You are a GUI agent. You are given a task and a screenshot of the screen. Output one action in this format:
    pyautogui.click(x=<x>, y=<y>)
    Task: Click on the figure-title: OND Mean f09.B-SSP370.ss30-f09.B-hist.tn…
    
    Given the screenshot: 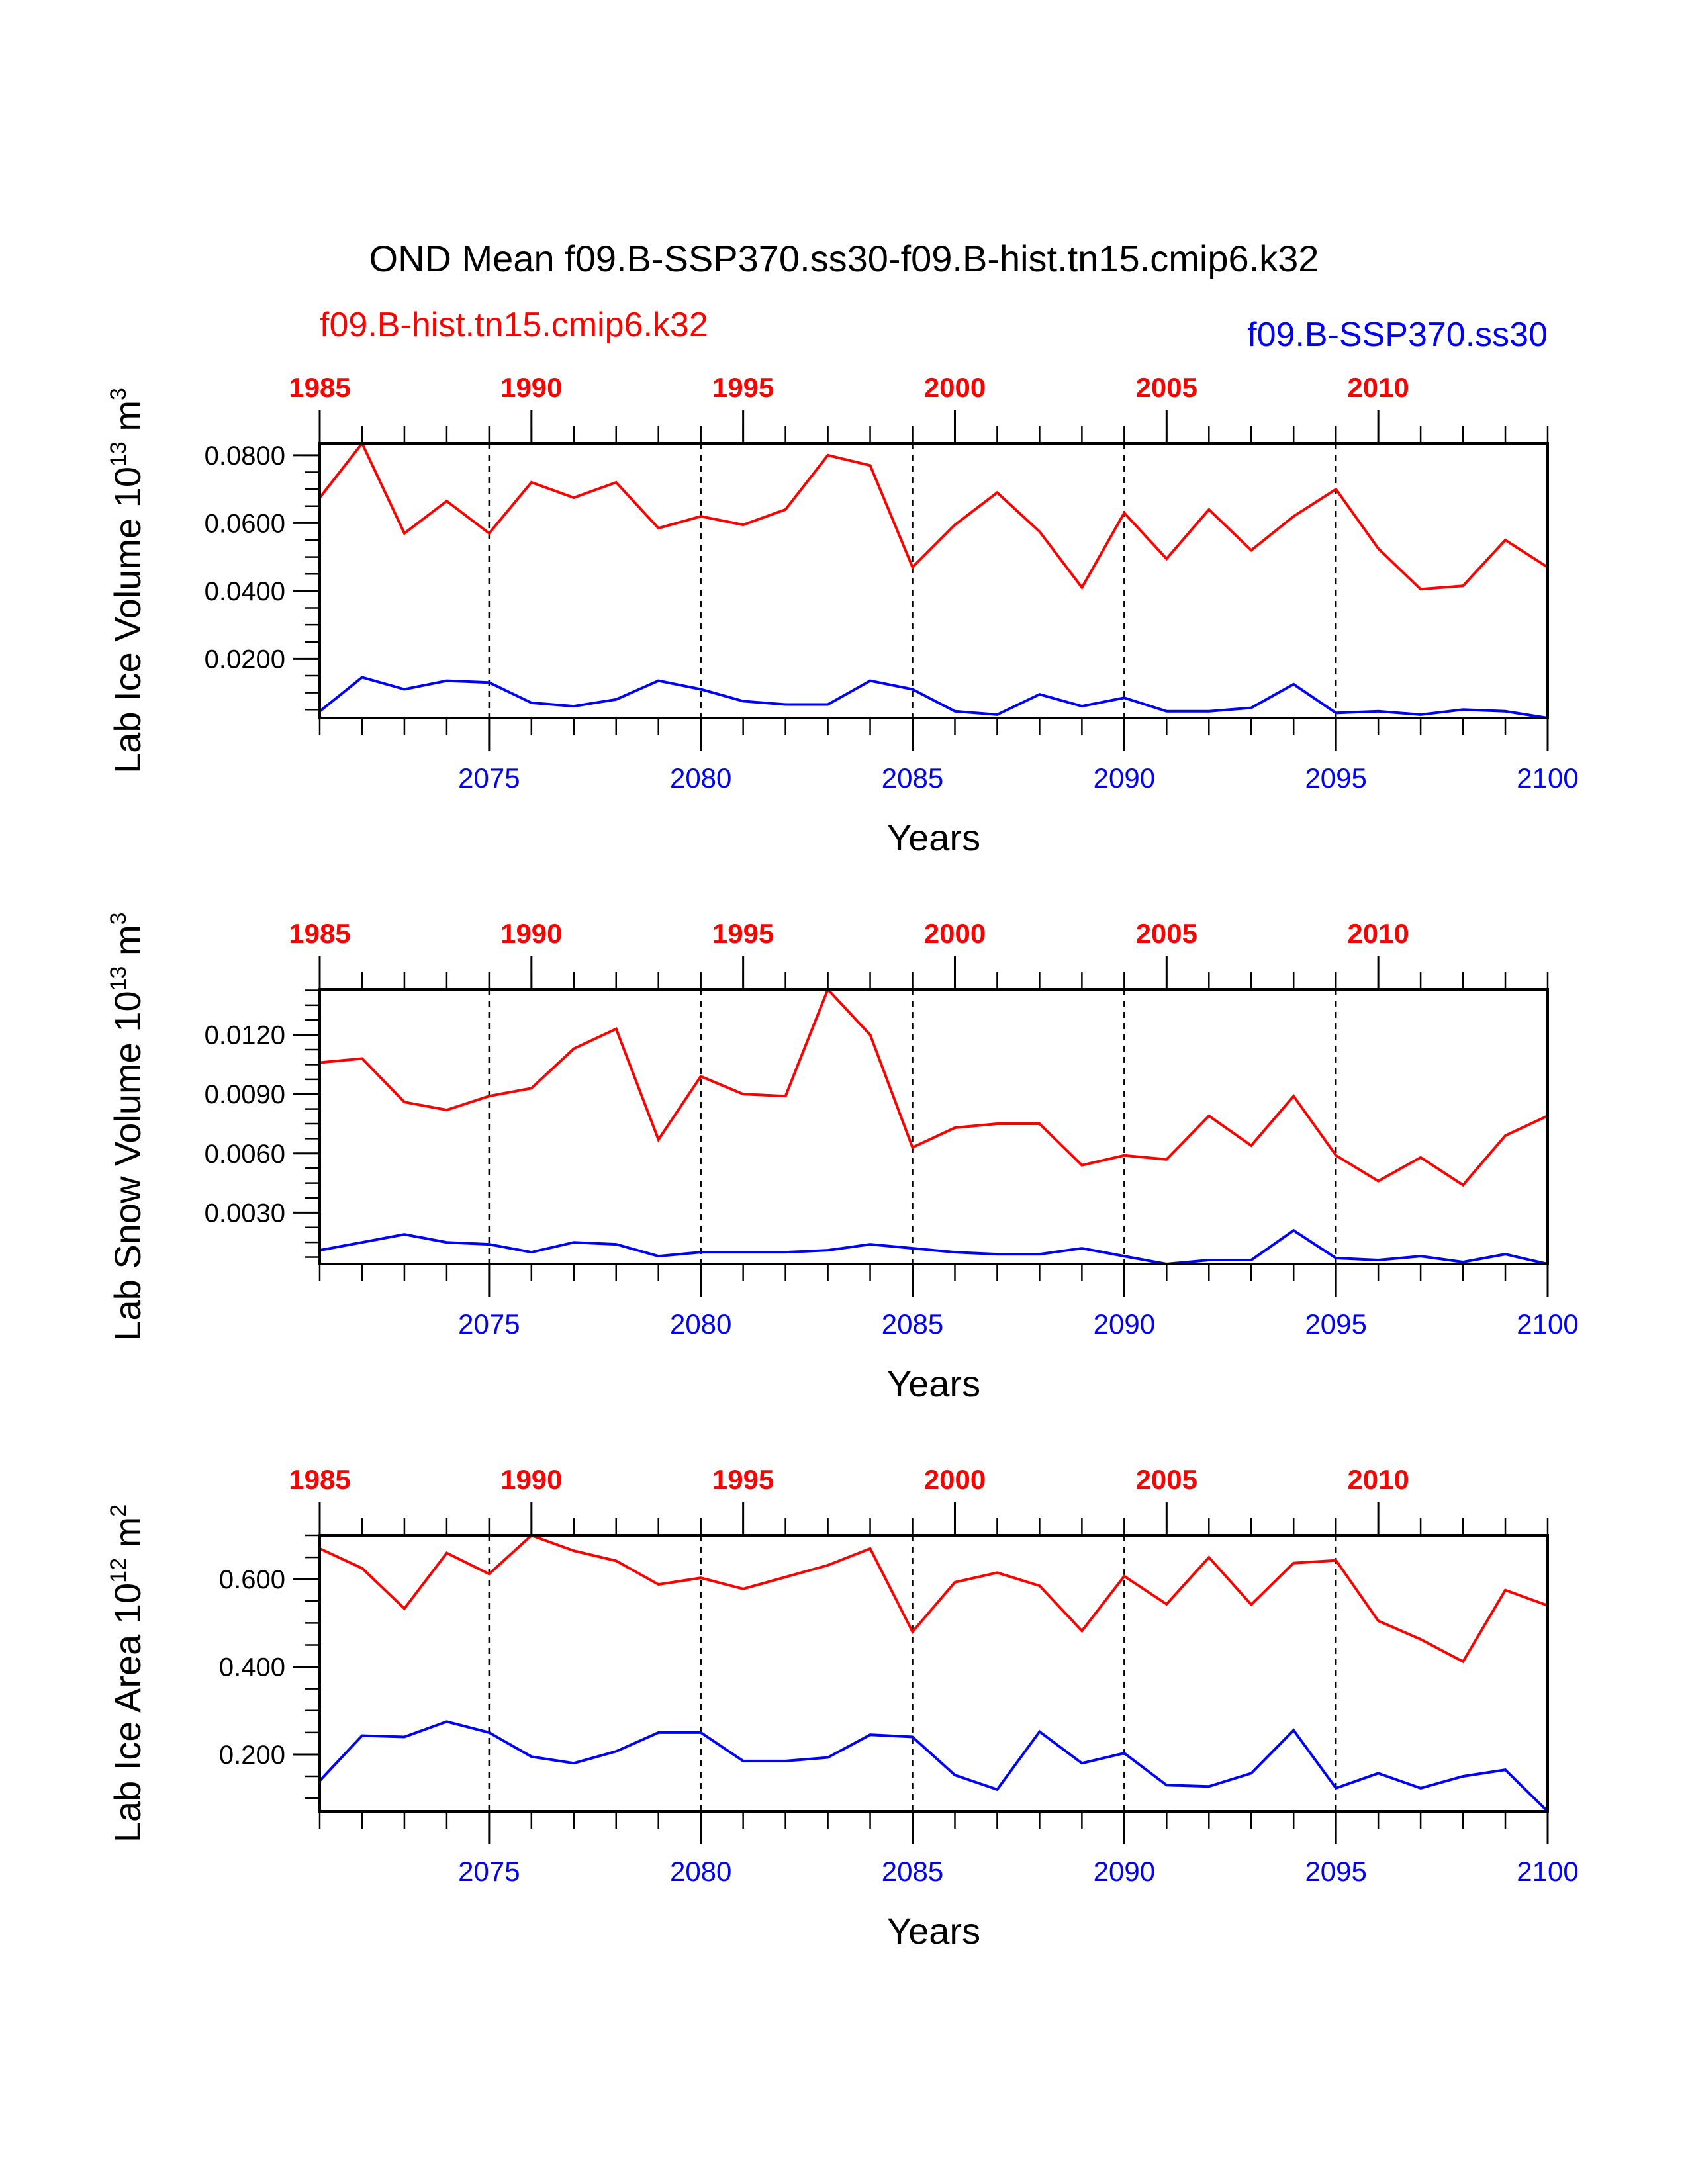 What is the action you would take?
    pyautogui.click(x=844, y=258)
    